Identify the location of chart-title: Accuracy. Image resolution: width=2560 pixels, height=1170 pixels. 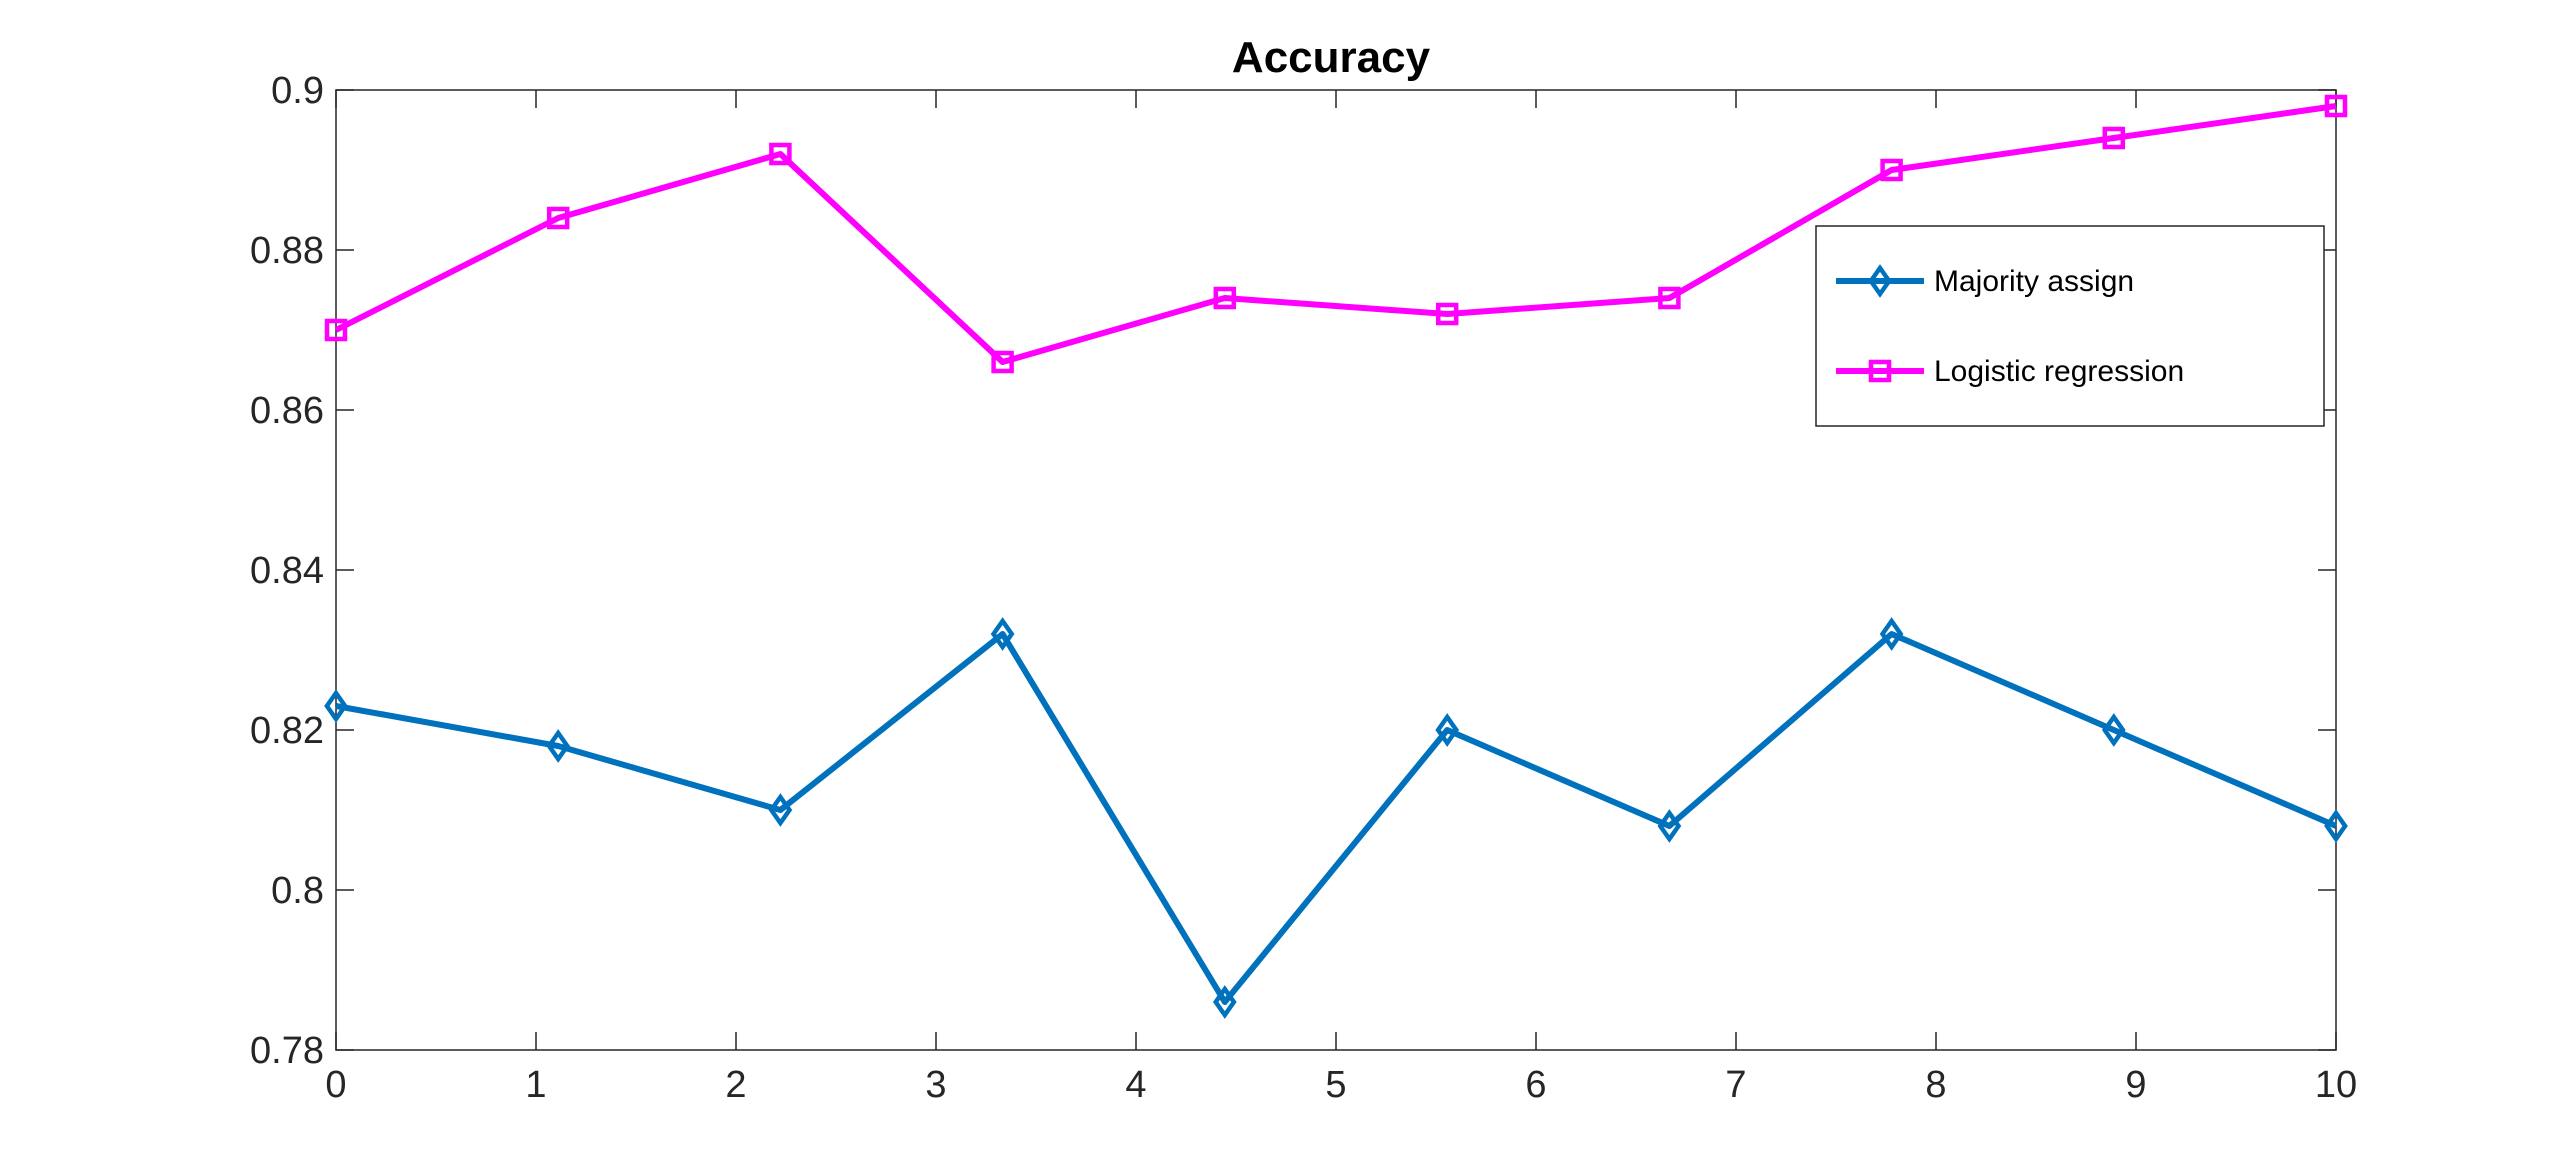
(1331, 57).